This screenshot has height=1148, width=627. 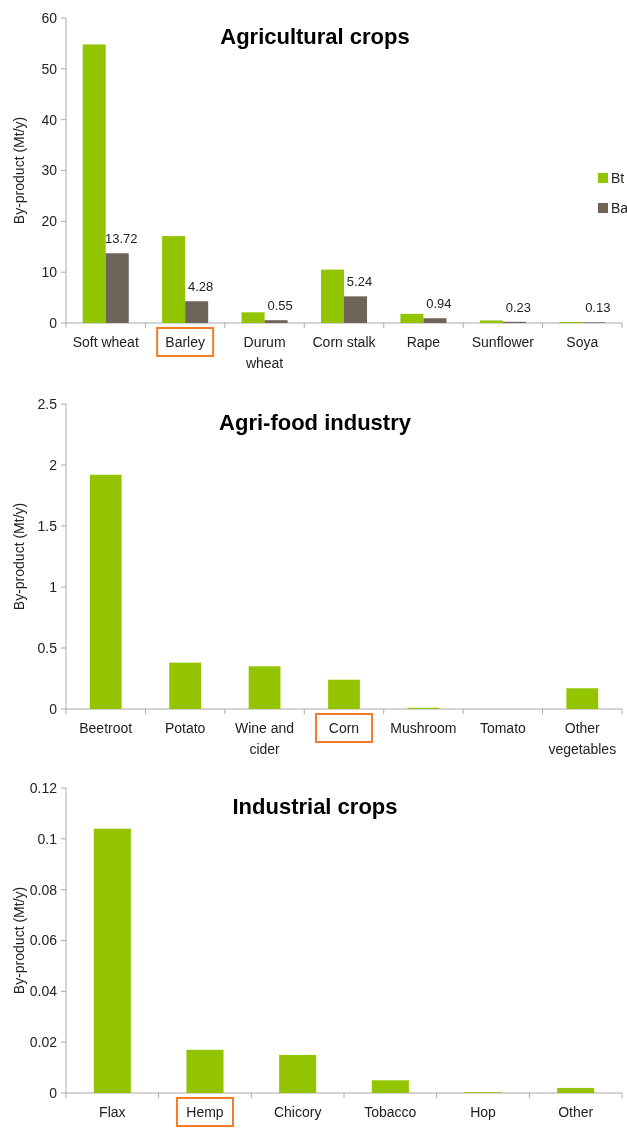 What do you see at coordinates (53, 586) in the screenshot?
I see `y-tick-label: 1` at bounding box center [53, 586].